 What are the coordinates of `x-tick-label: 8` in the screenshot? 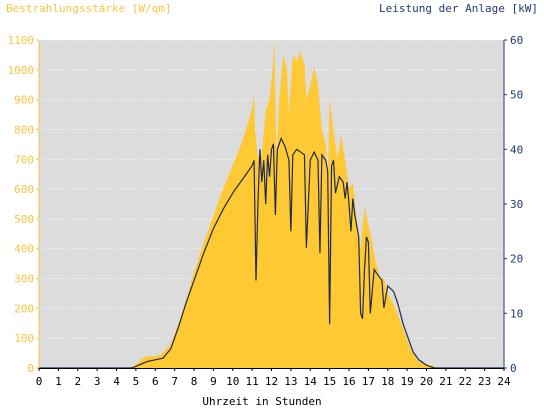 It's located at (194, 381).